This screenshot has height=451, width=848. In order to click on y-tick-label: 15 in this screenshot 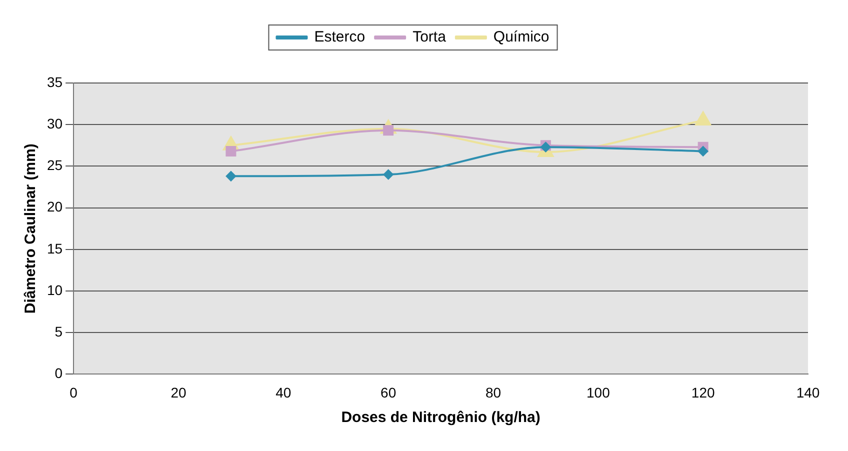, I will do `click(54, 248)`.